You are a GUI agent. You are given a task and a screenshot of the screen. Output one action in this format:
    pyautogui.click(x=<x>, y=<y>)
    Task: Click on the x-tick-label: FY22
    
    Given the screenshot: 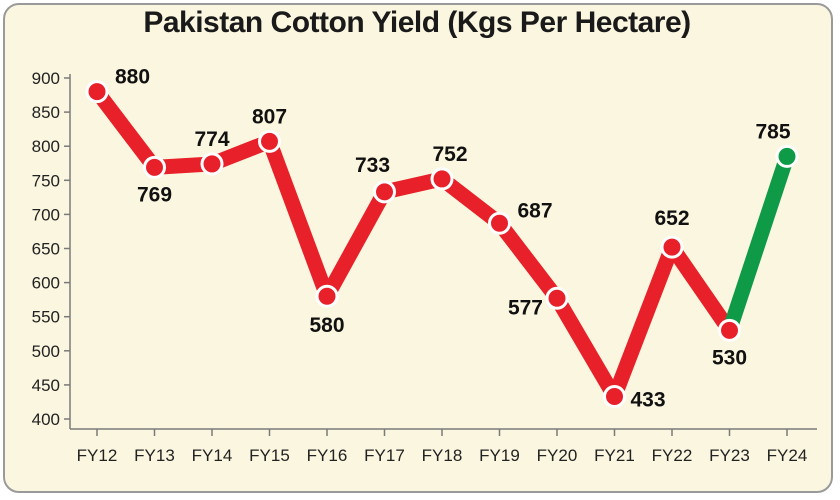 What is the action you would take?
    pyautogui.click(x=672, y=455)
    